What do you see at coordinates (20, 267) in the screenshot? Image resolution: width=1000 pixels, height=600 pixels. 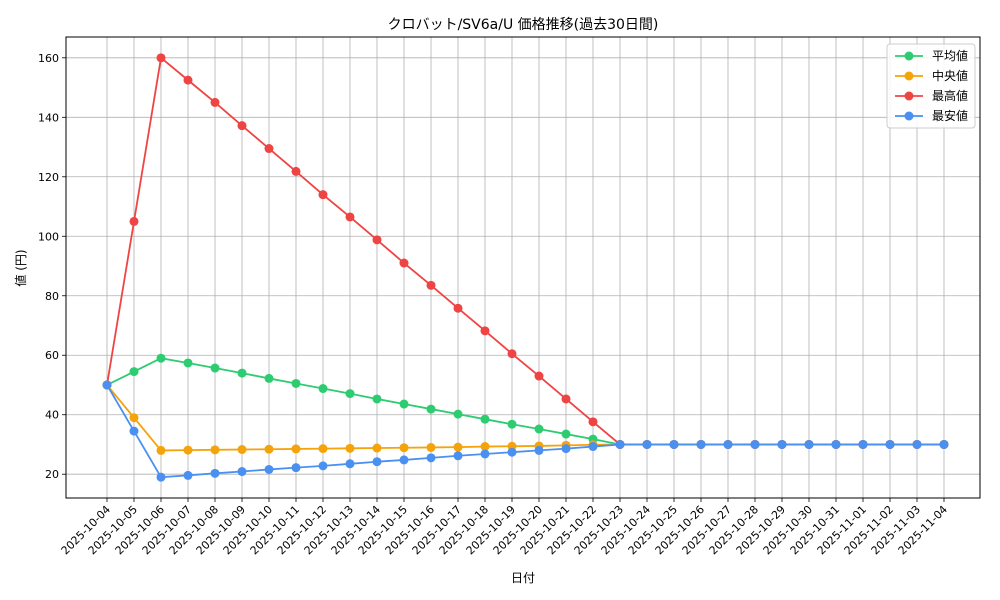 I see `y-axis-label: 値 (円)` at bounding box center [20, 267].